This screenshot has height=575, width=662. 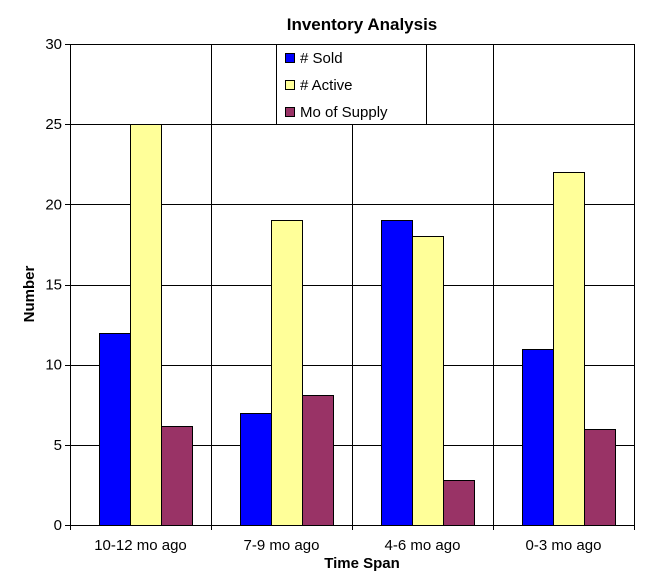 I want to click on x-tick-label: 0-3 mo ago, so click(x=564, y=545).